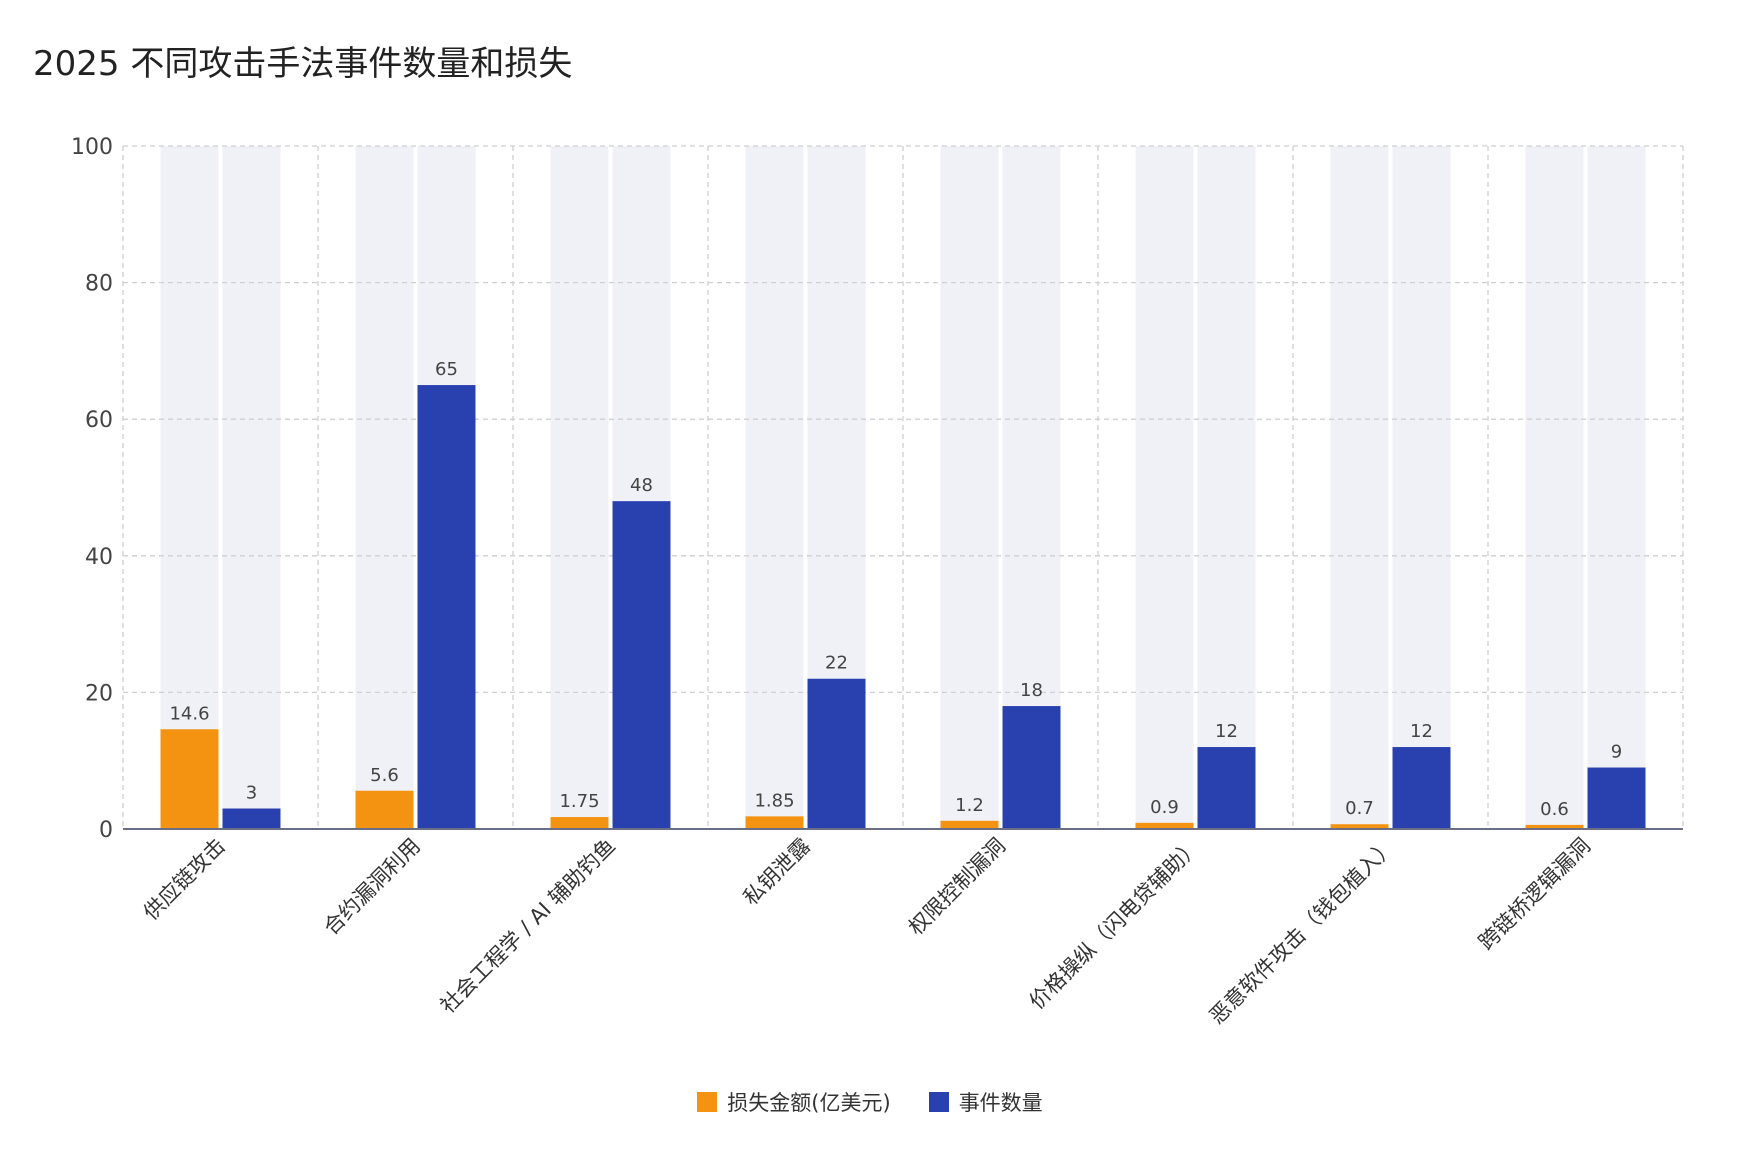  What do you see at coordinates (1000, 1103) in the screenshot?
I see `legend-label: 事件数量` at bounding box center [1000, 1103].